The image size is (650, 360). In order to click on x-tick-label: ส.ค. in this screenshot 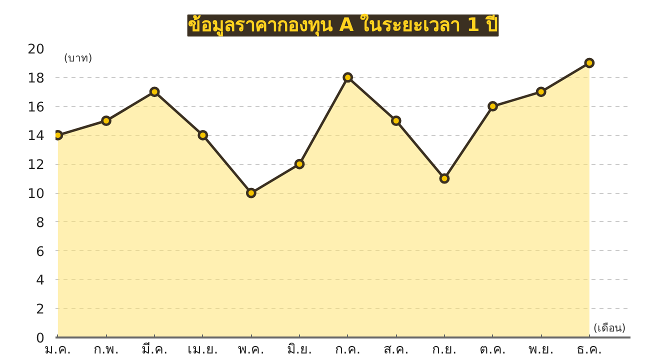, I will do `click(396, 350)`.